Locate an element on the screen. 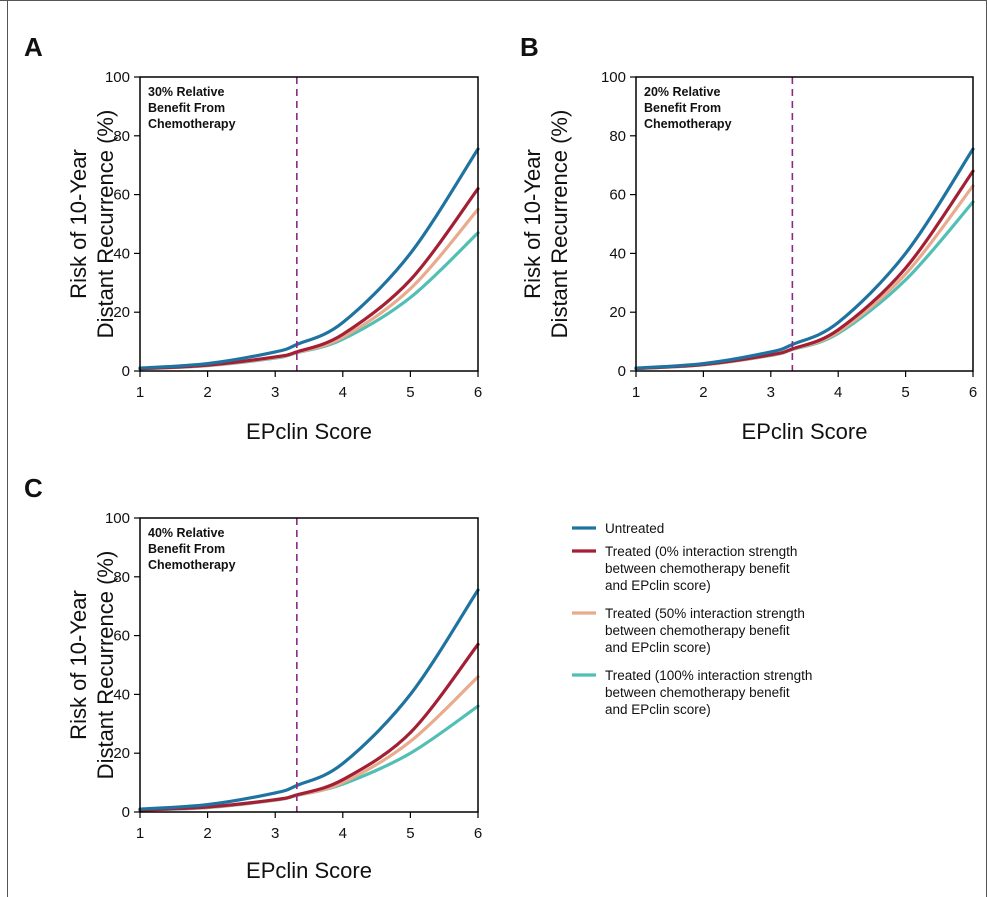 This screenshot has width=987, height=897. legend-label: Treated (50% interaction strength is located at coordinates (705, 613).